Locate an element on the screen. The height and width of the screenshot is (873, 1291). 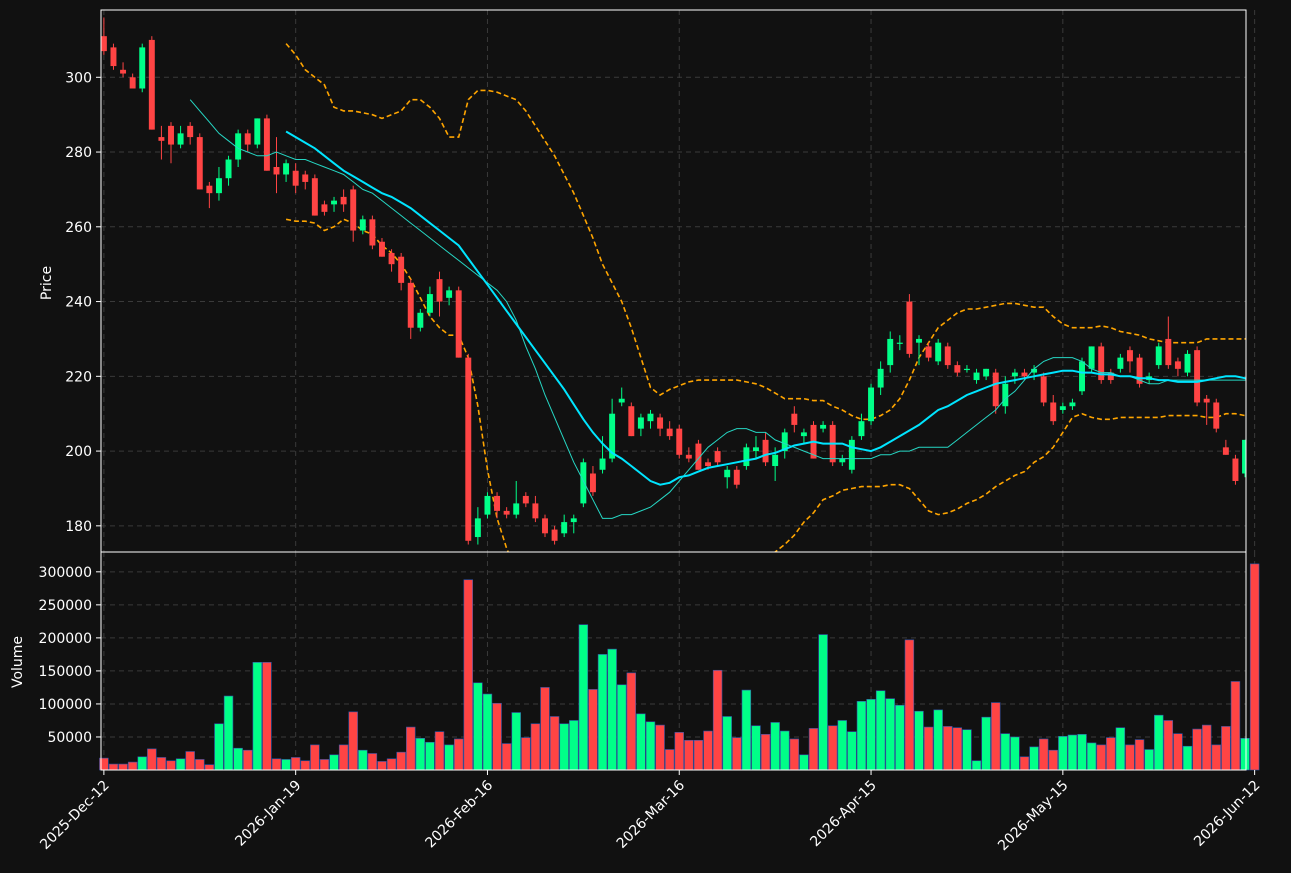
price-tick-label: 300 is located at coordinates (78, 78).